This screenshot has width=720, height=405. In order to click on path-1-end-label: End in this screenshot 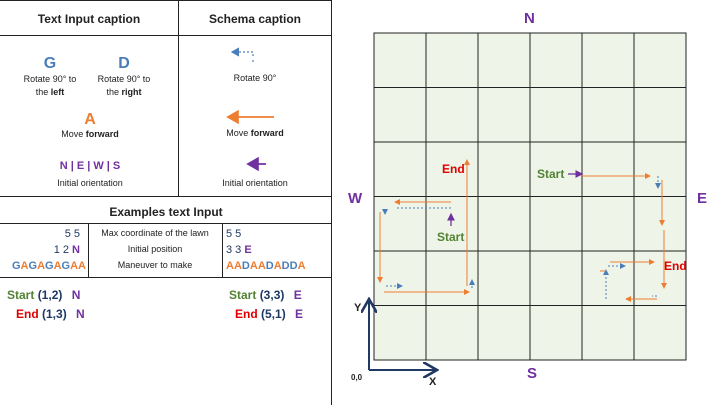, I will do `click(453, 169)`.